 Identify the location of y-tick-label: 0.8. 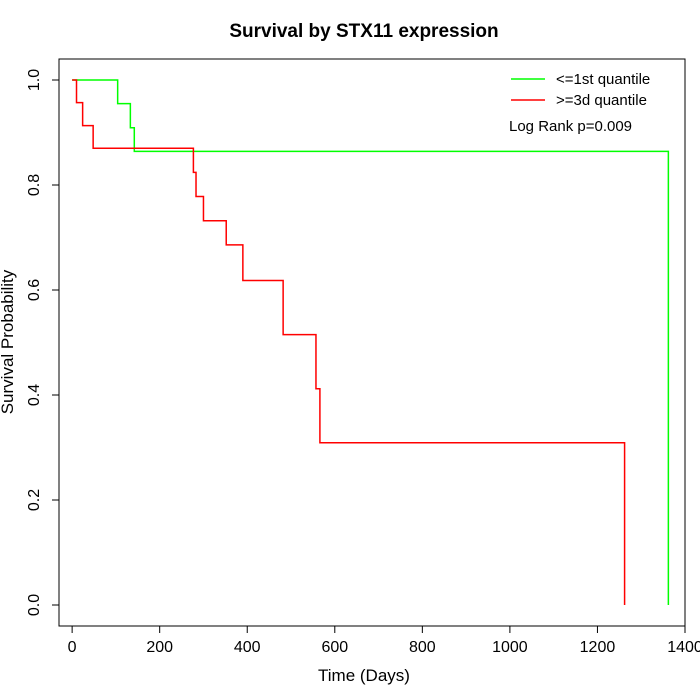
(34, 185).